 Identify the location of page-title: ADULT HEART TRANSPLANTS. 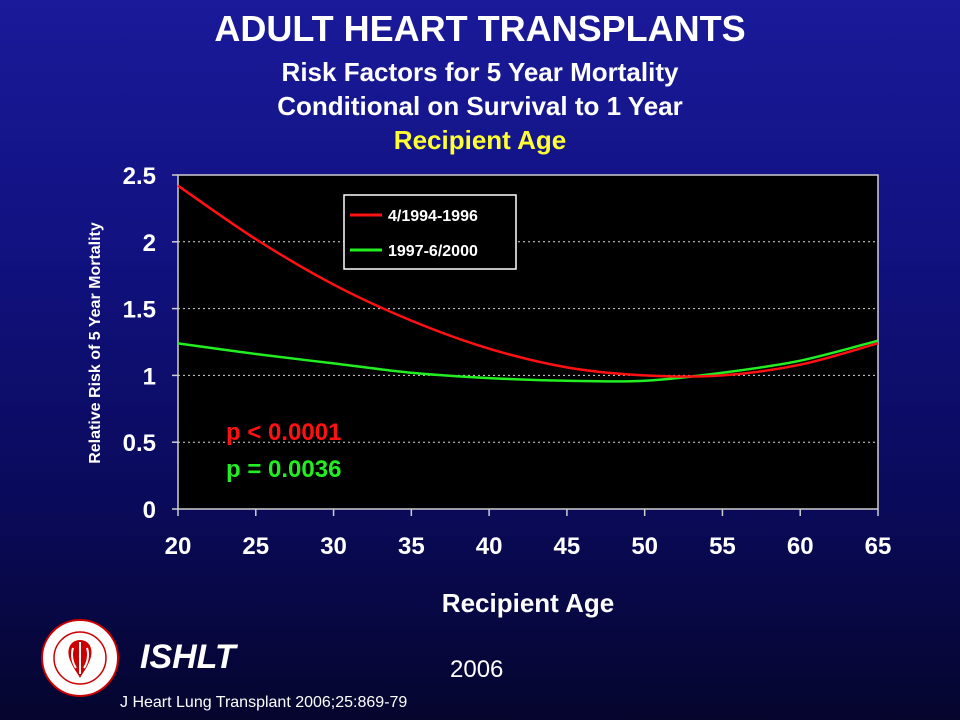
(480, 28).